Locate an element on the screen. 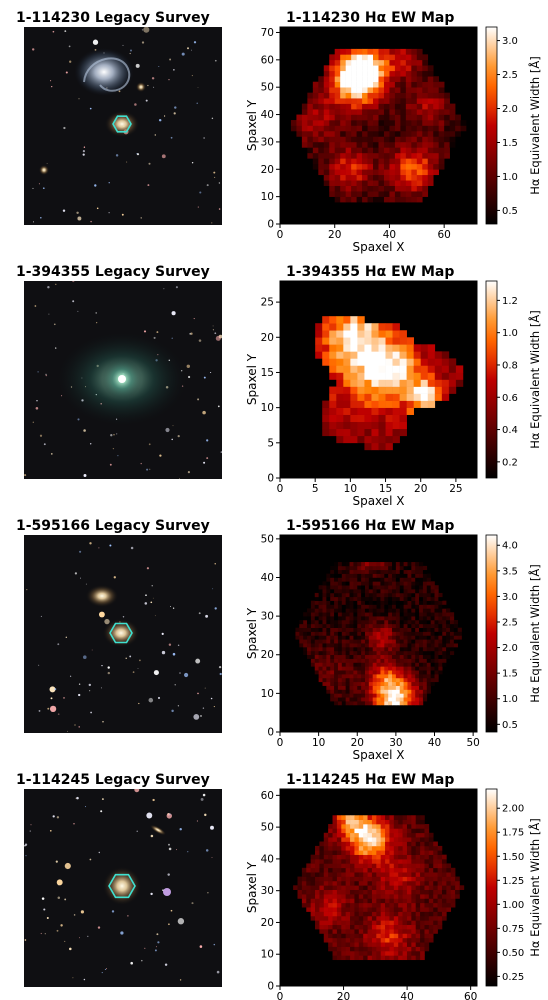 The image size is (548, 1000). x-tick-label: 60 is located at coordinates (443, 235).